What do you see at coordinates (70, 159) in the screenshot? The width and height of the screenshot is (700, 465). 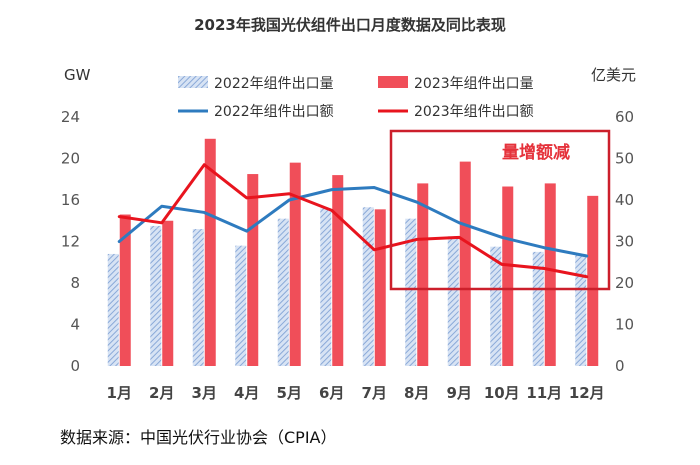 I see `left-tick-label: 20` at bounding box center [70, 159].